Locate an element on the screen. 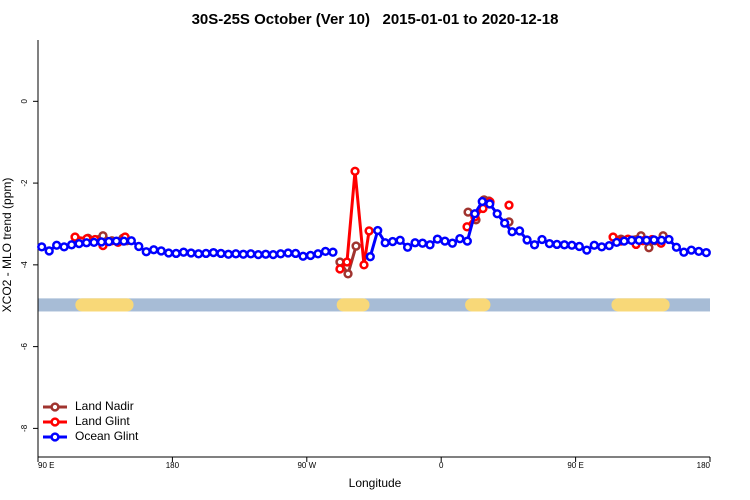  x-tick-label: 0 is located at coordinates (441, 465).